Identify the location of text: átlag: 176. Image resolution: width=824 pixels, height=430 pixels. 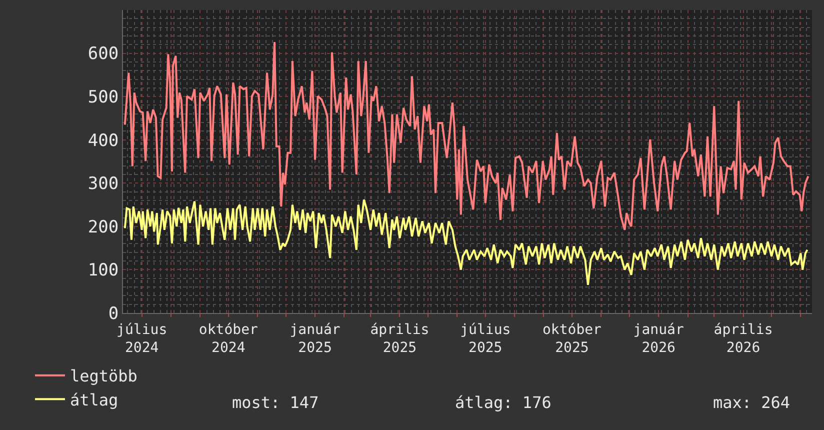
(503, 402).